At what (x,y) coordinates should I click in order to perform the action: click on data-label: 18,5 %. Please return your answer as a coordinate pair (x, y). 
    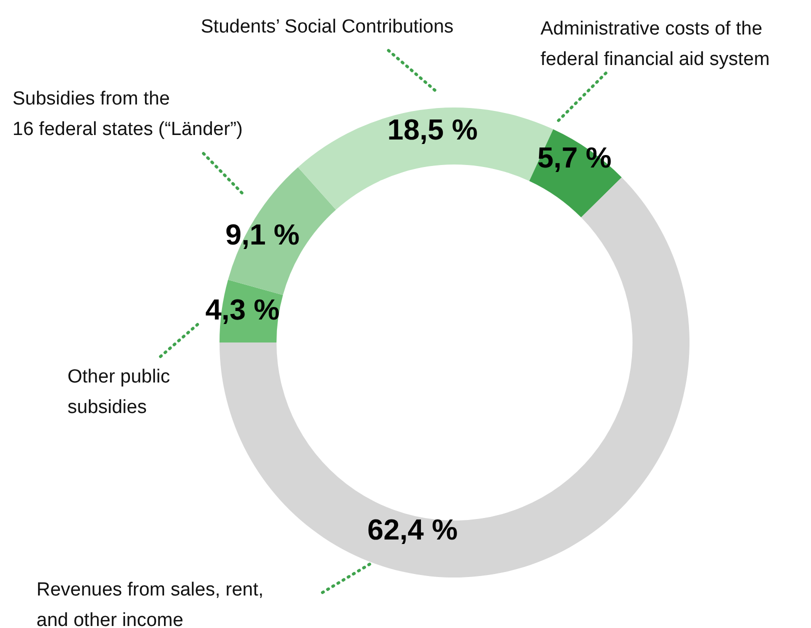
    Looking at the image, I should click on (432, 130).